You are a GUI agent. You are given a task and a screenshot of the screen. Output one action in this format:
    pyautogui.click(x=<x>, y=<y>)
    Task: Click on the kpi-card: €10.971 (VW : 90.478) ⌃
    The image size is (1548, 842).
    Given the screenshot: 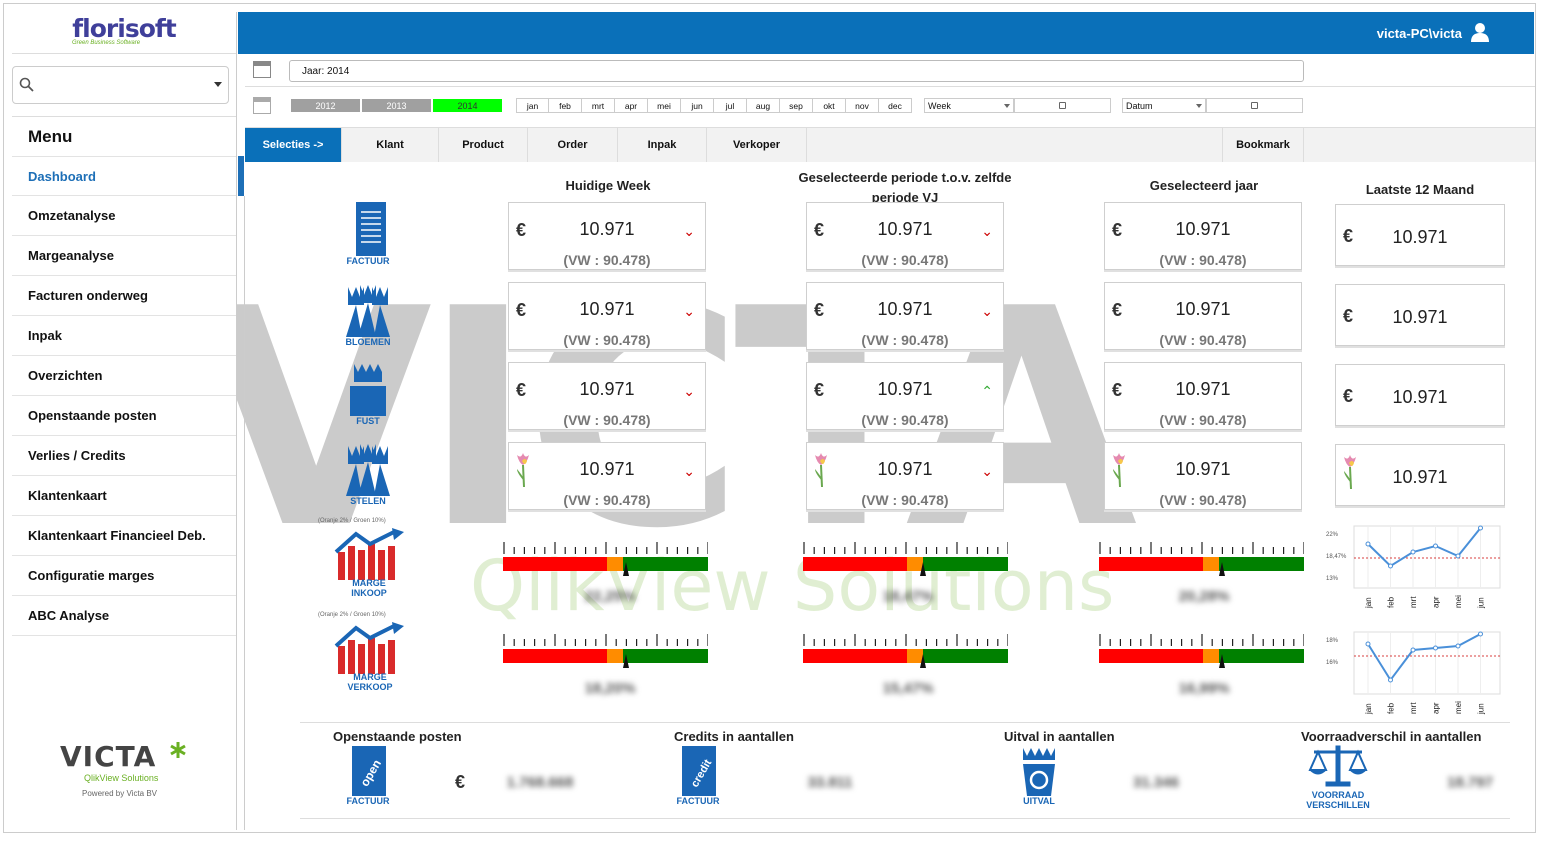 What is the action you would take?
    pyautogui.click(x=905, y=396)
    